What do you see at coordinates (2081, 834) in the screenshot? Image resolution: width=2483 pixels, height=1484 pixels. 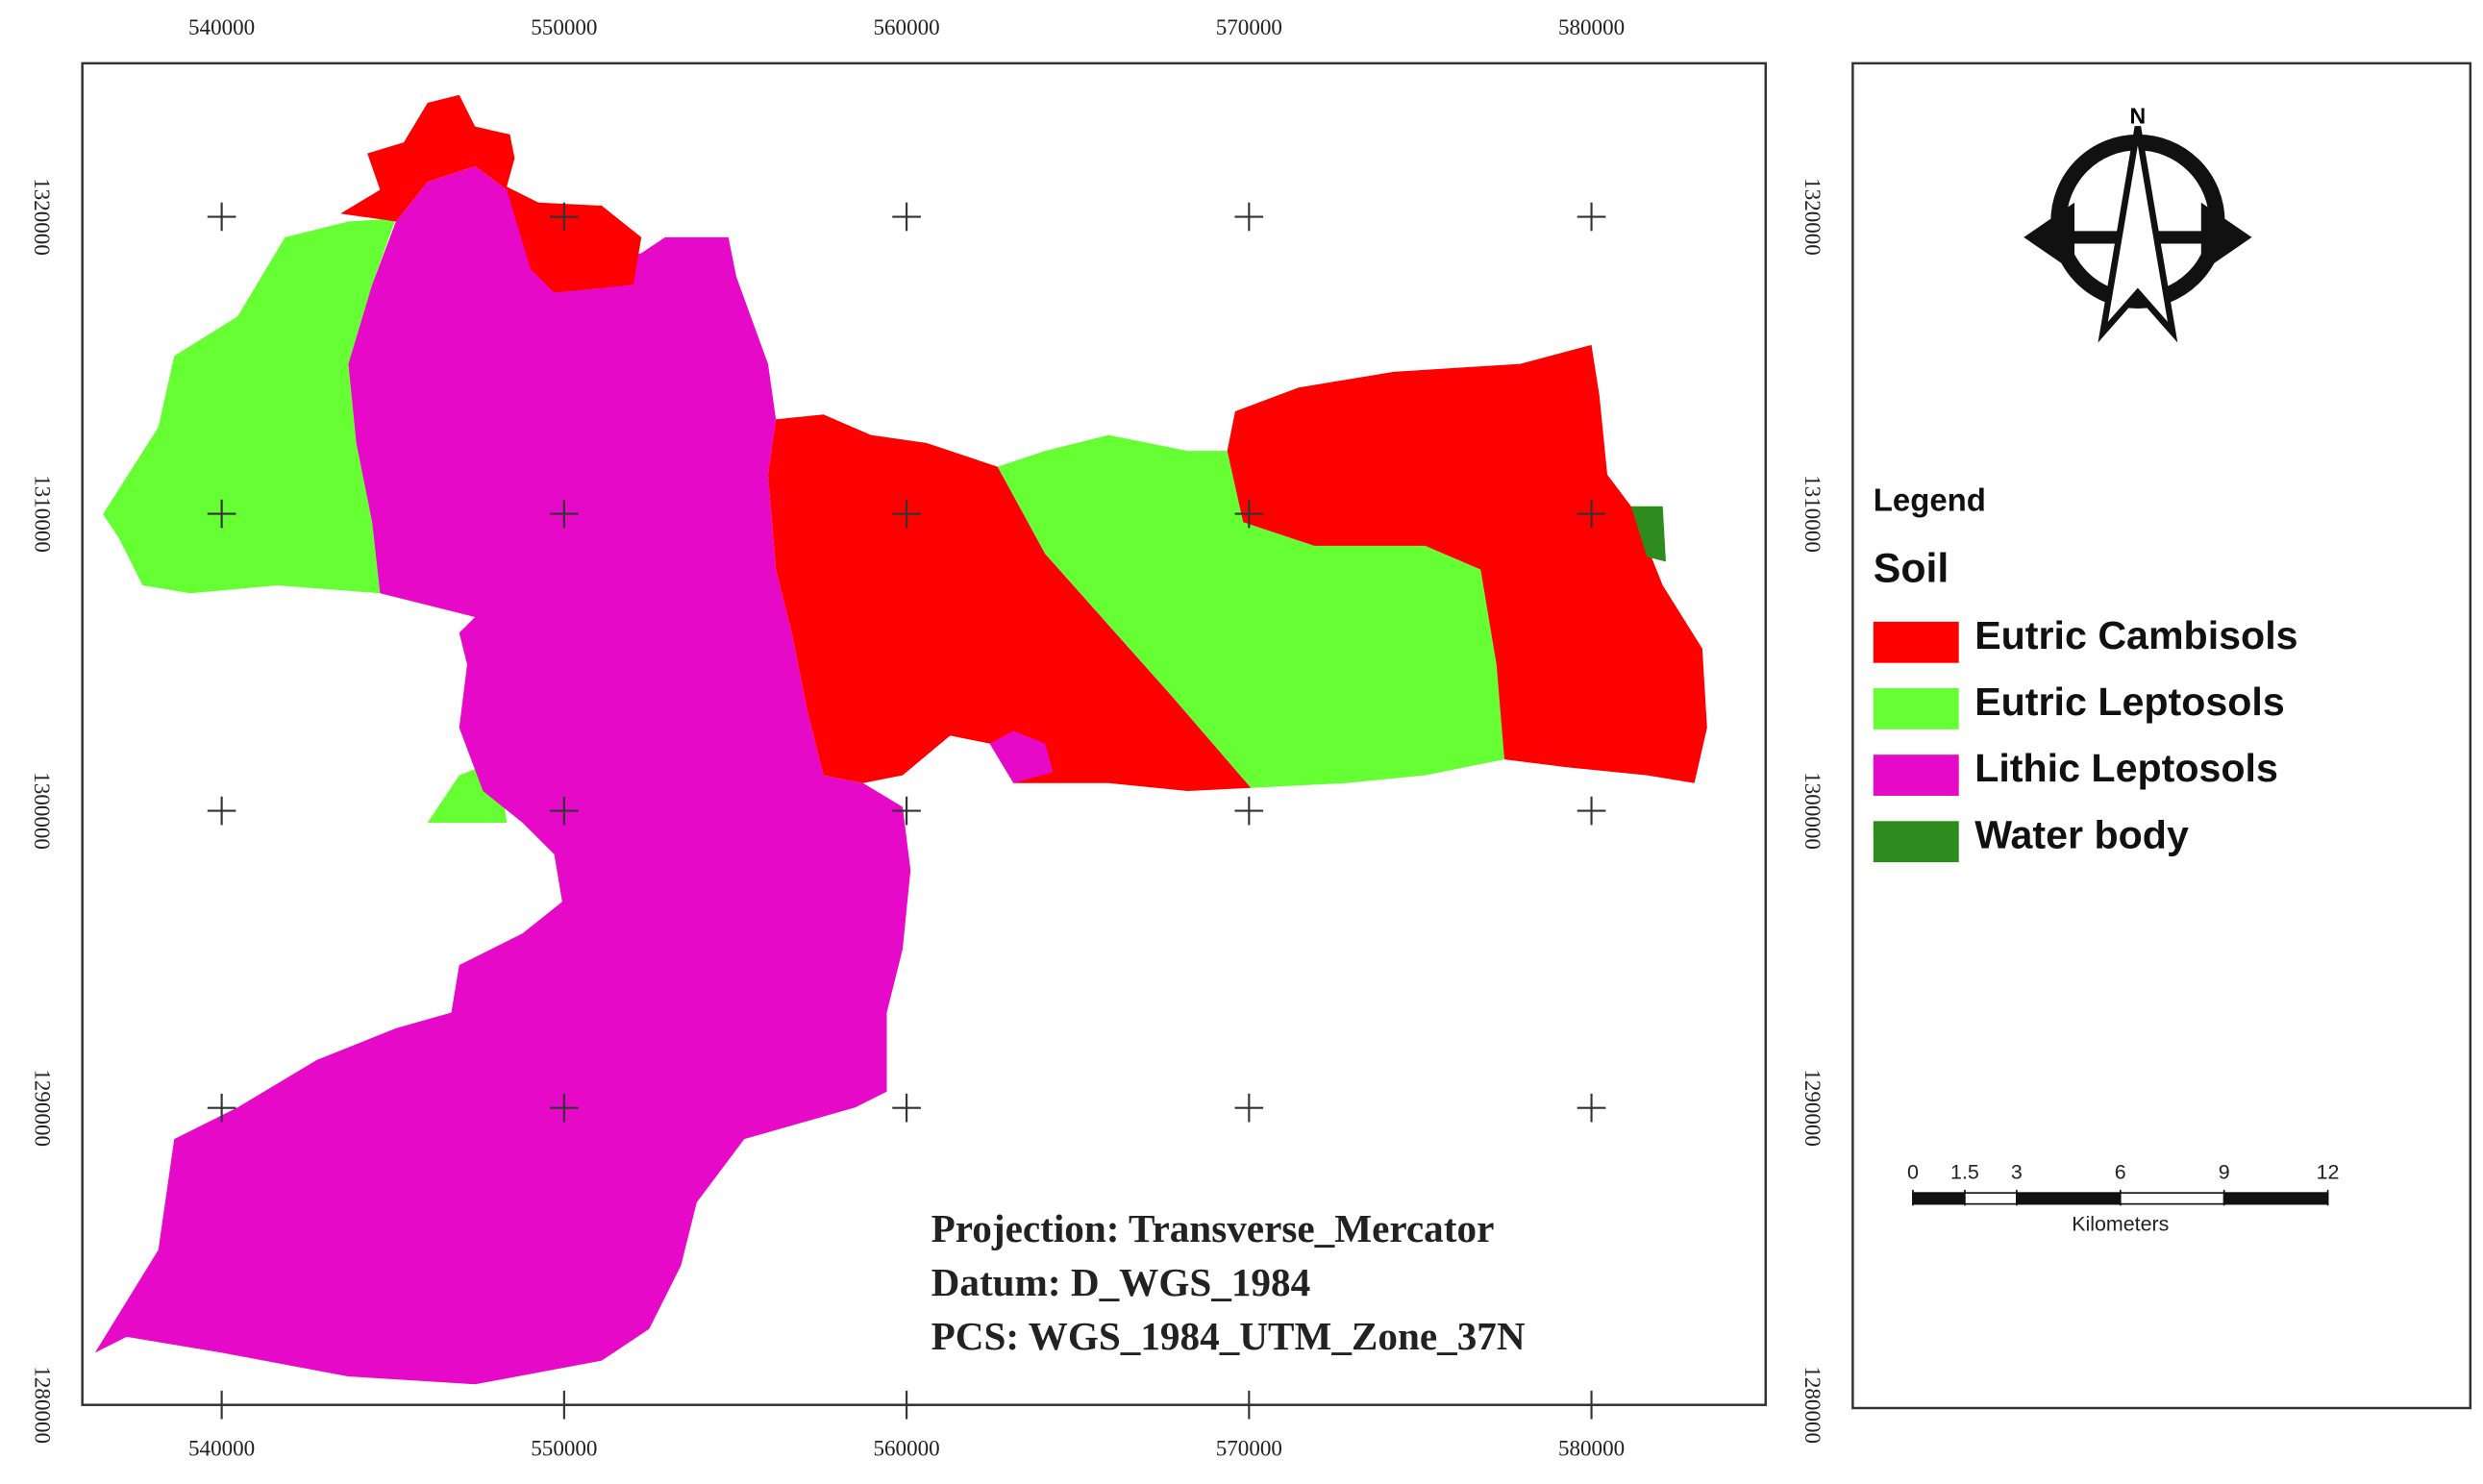 I see `legend-label: Water body` at bounding box center [2081, 834].